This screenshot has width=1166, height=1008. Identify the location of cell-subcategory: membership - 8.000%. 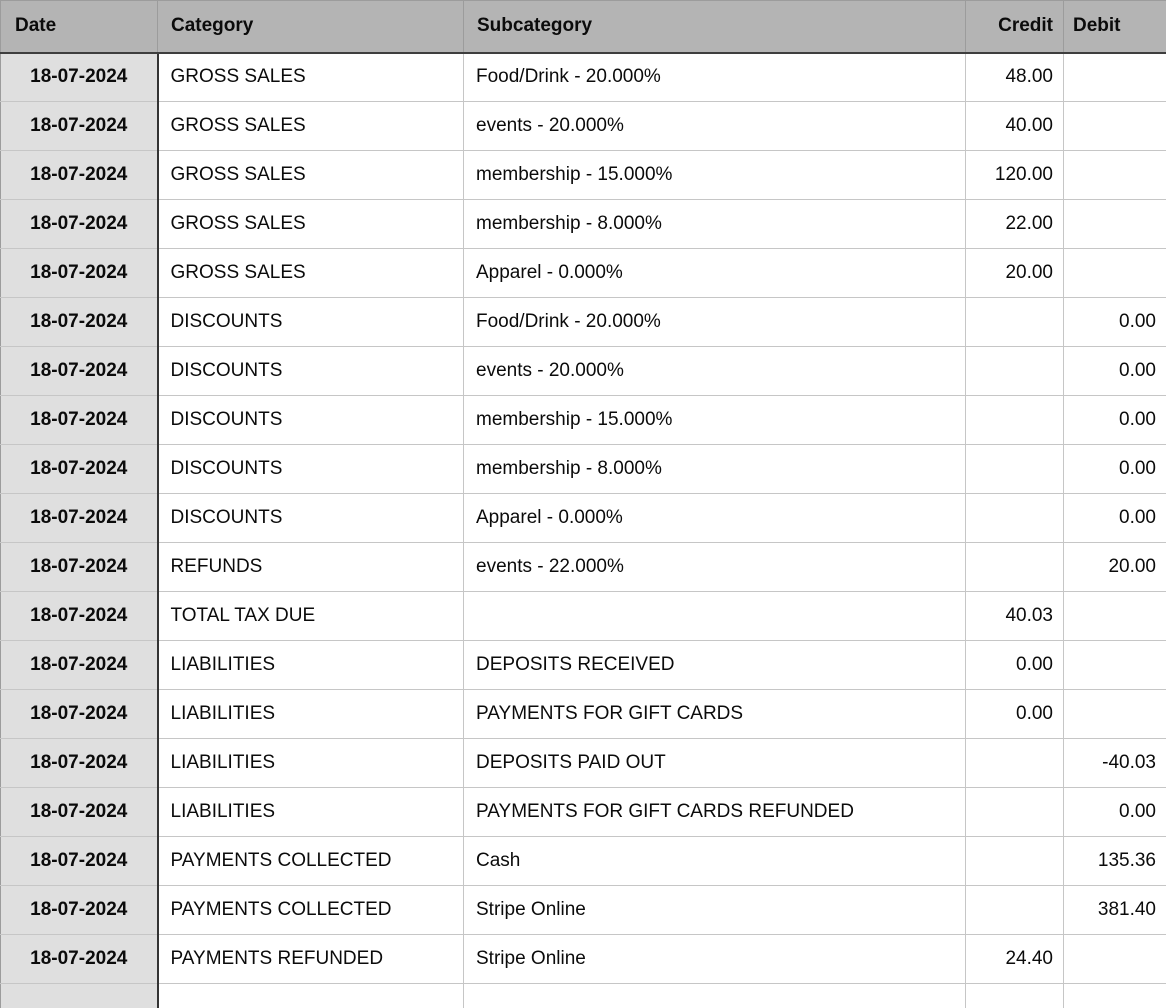
(714, 469).